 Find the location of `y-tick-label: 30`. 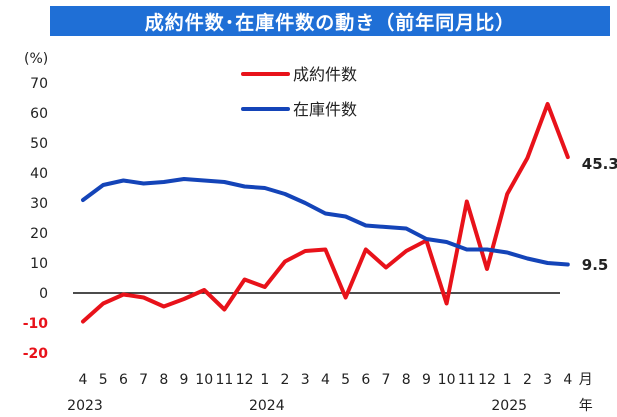

y-tick-label: 30 is located at coordinates (39, 204).